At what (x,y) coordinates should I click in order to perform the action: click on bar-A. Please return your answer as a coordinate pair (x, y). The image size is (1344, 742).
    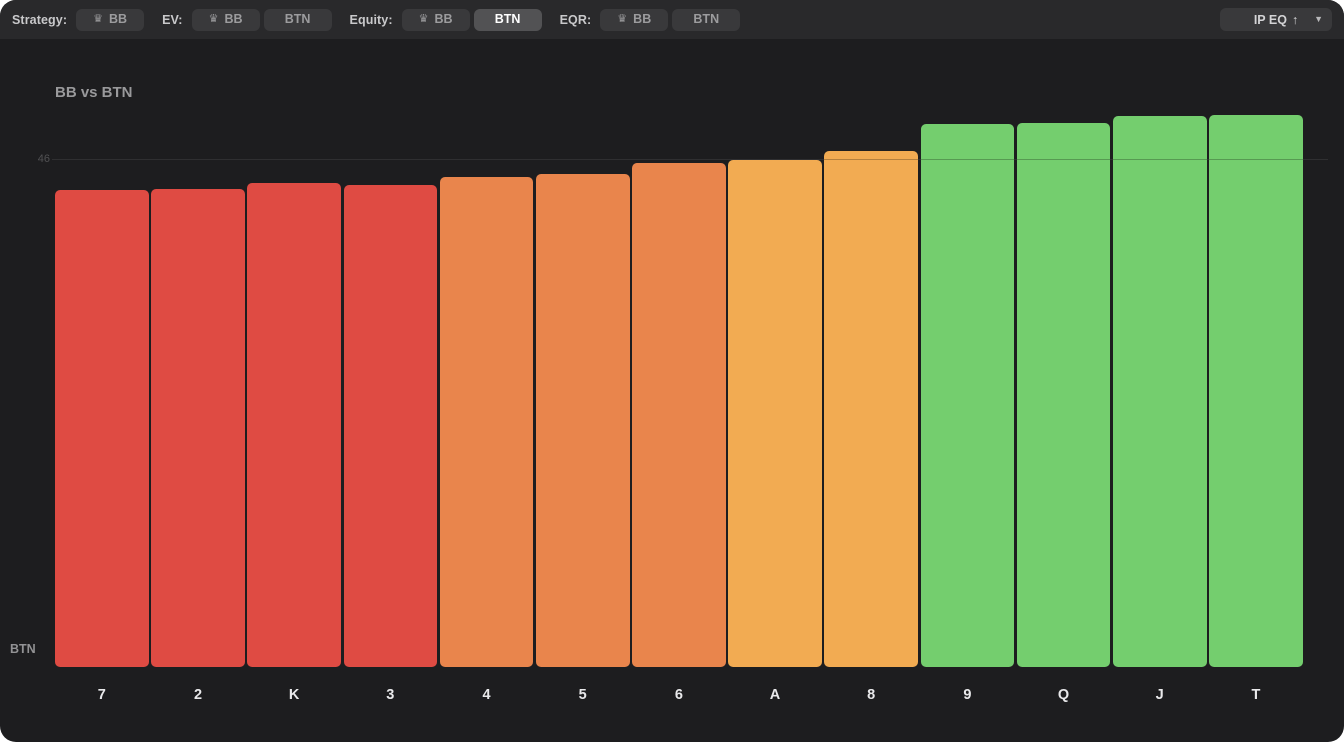
    Looking at the image, I should click on (775, 413).